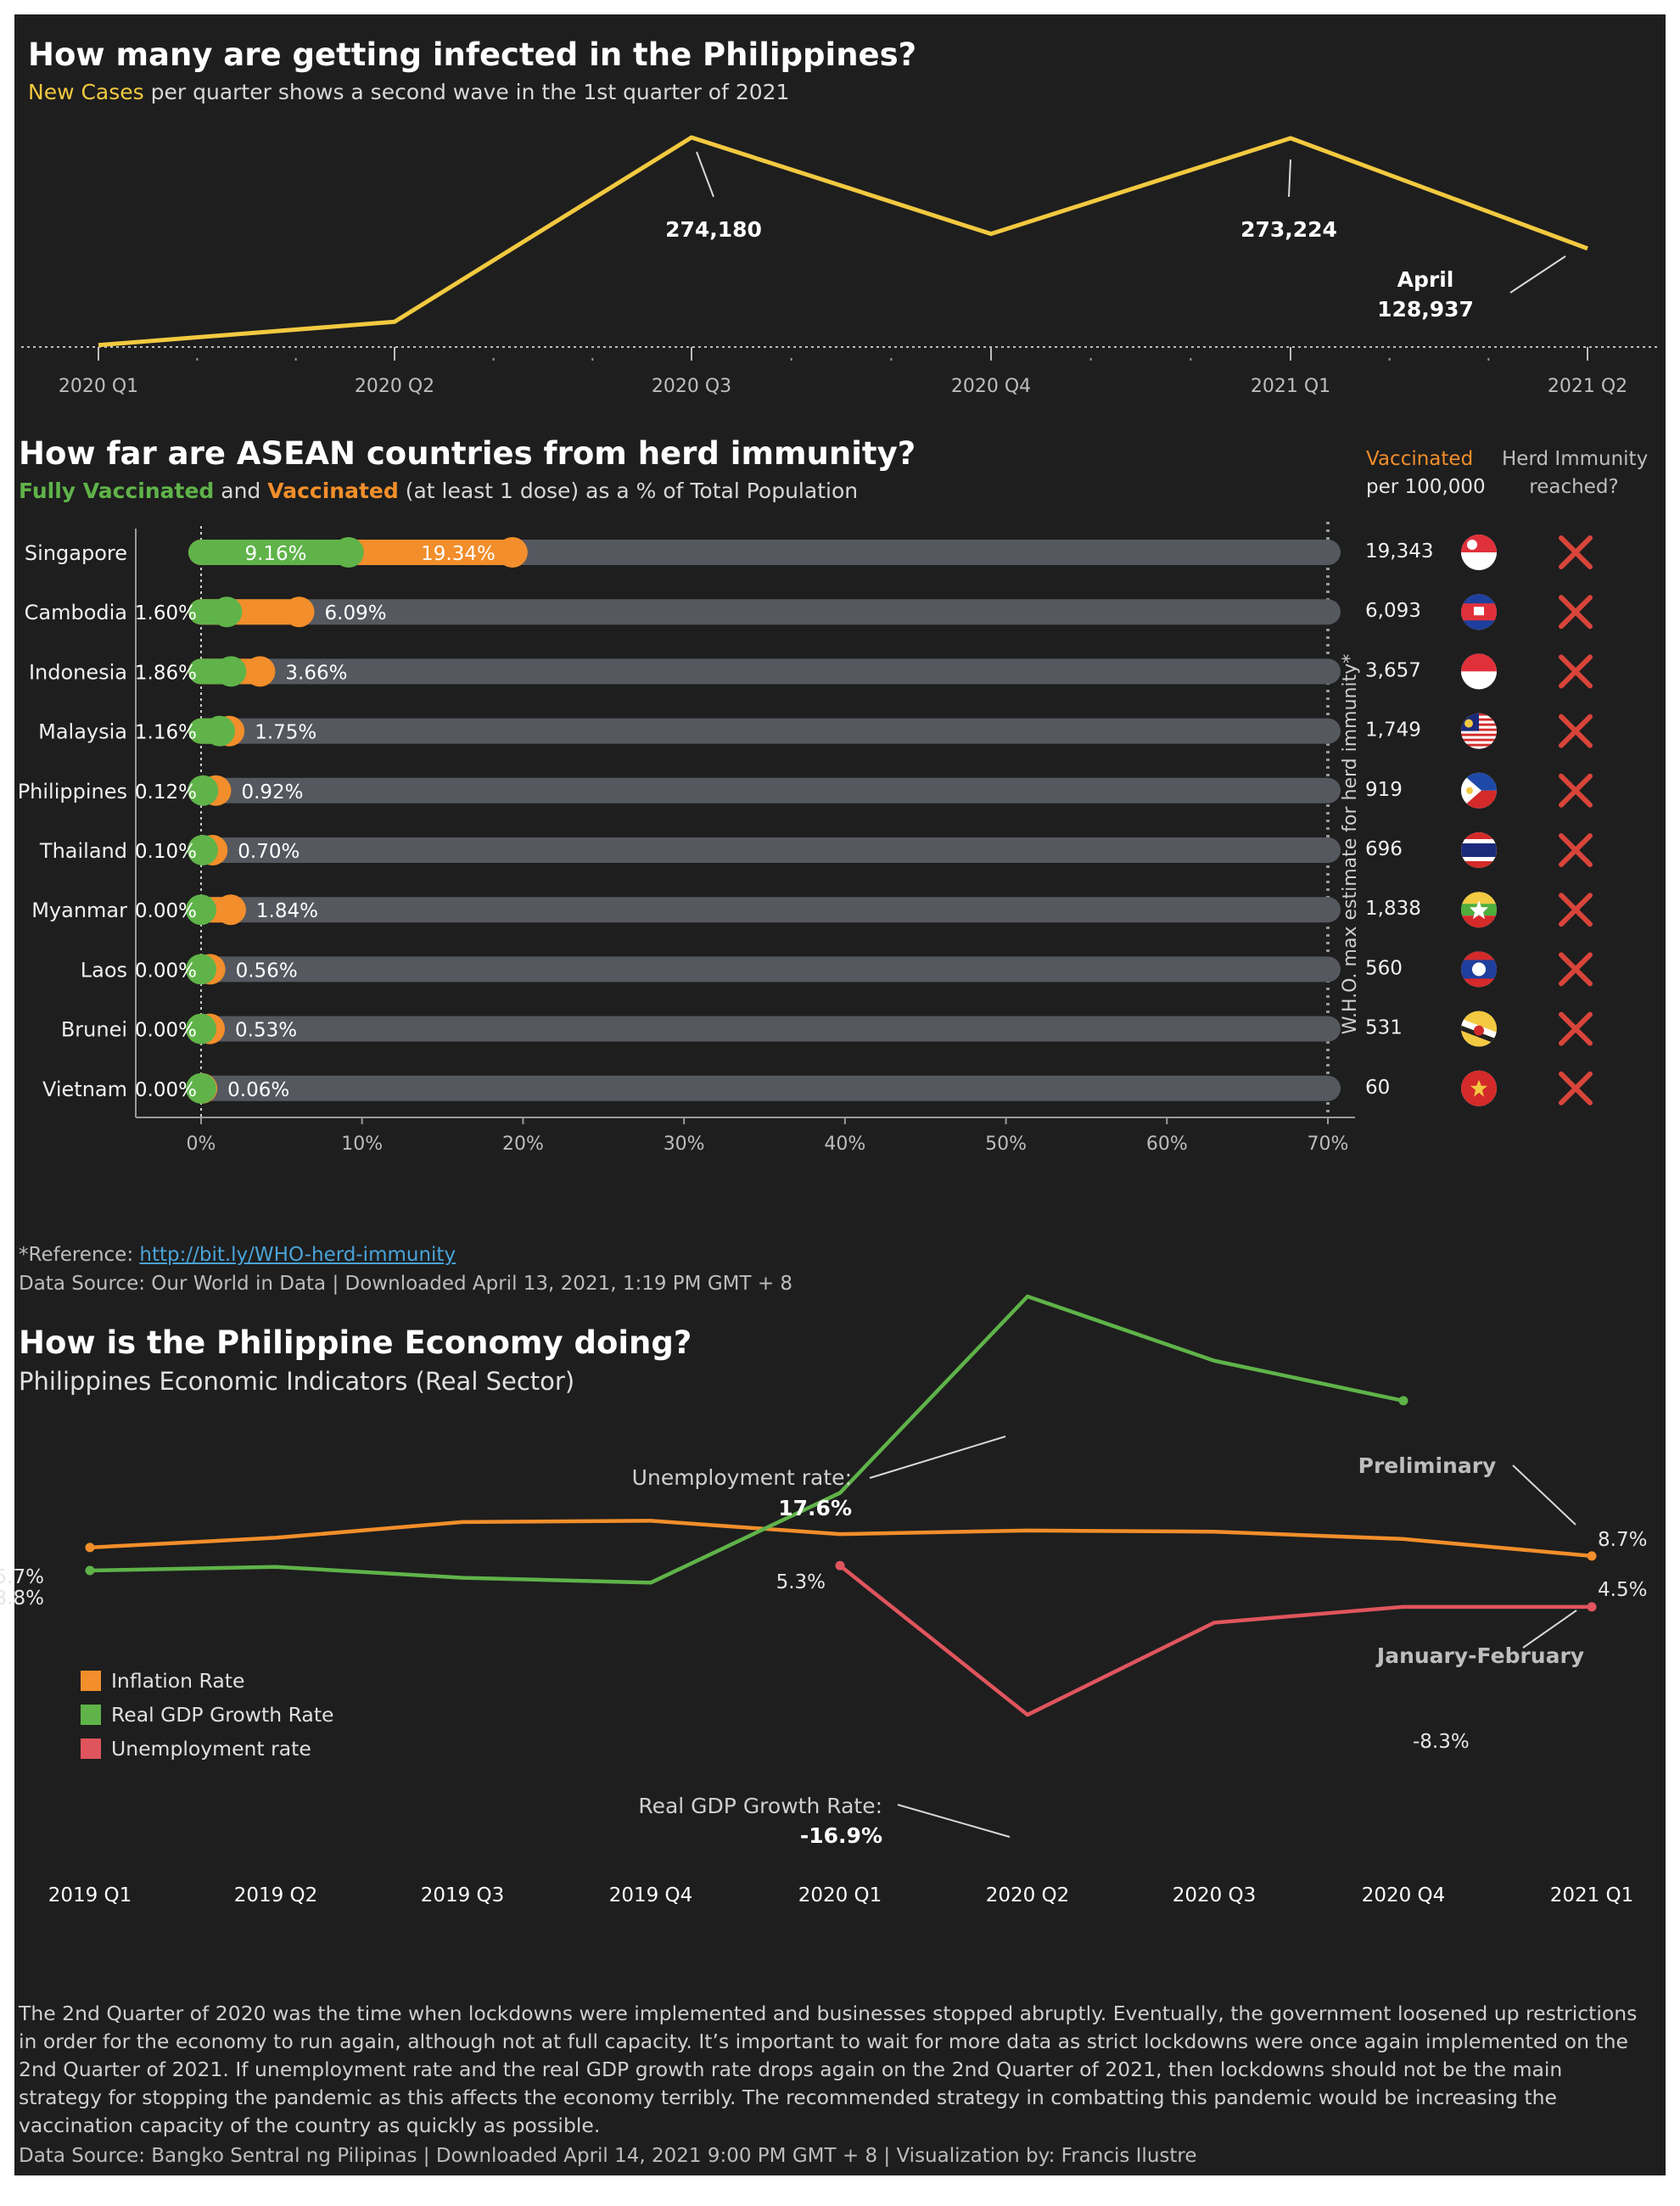  What do you see at coordinates (99, 386) in the screenshot?
I see `cases-x-tick-label: 2020 Q1` at bounding box center [99, 386].